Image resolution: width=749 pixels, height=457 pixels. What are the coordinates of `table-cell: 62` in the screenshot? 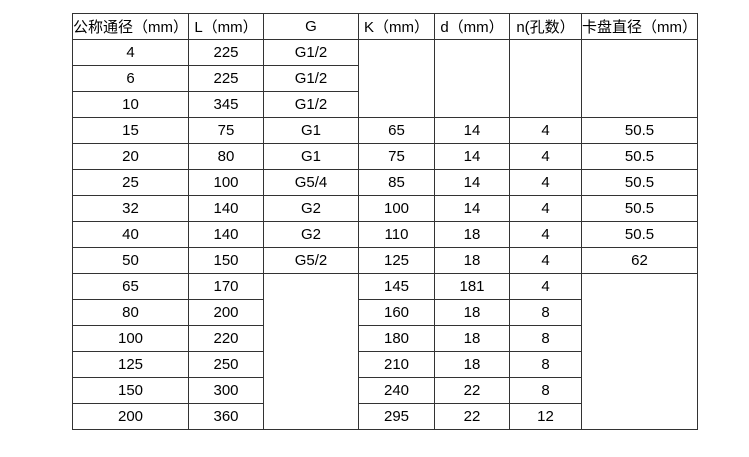 It's located at (639, 260).